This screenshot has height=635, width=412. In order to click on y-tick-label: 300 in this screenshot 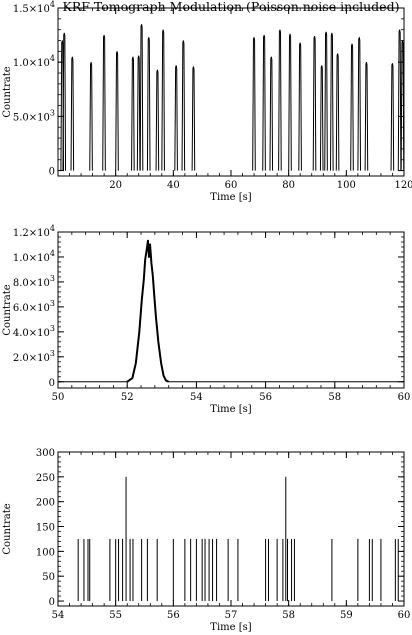, I will do `click(45, 453)`.